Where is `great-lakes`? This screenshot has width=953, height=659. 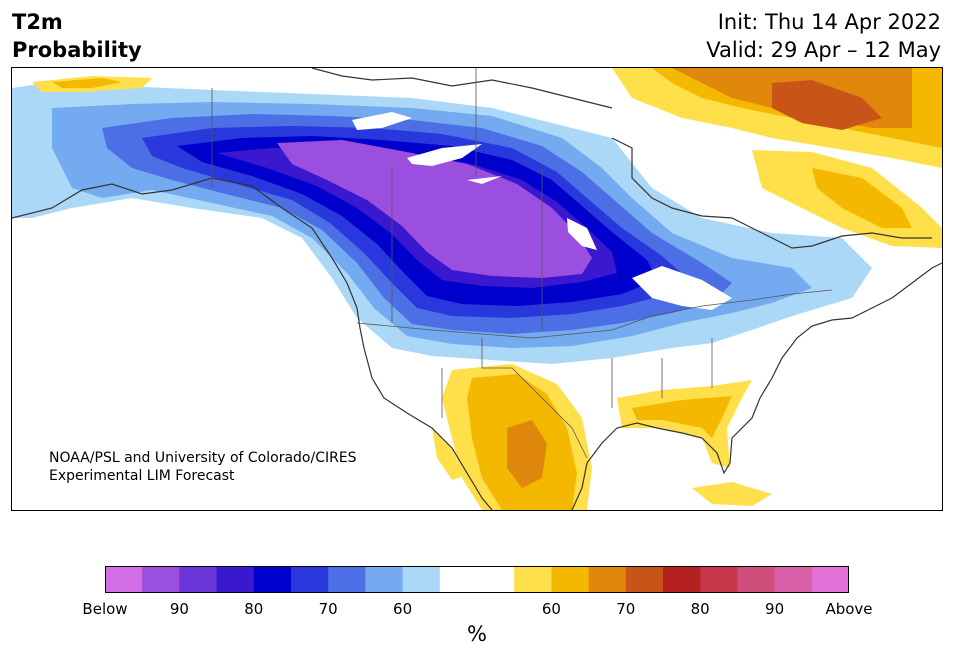
great-lakes is located at coordinates (682, 288).